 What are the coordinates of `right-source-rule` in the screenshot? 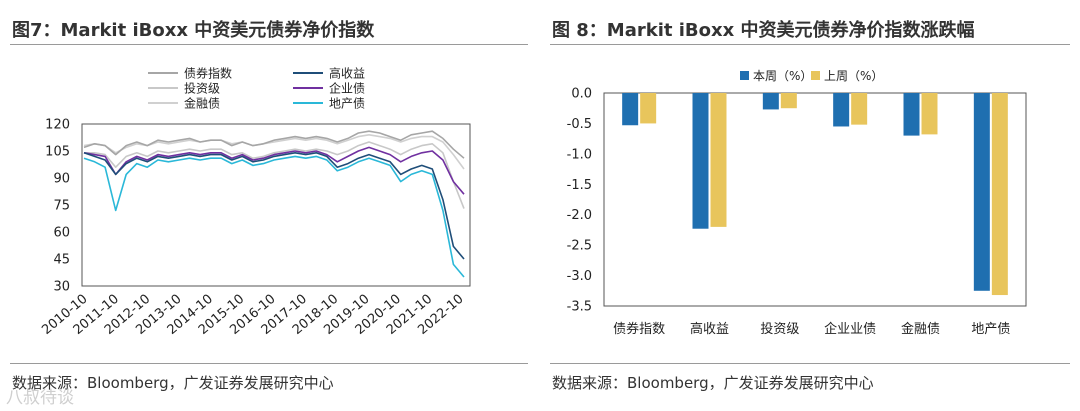 It's located at (810, 363).